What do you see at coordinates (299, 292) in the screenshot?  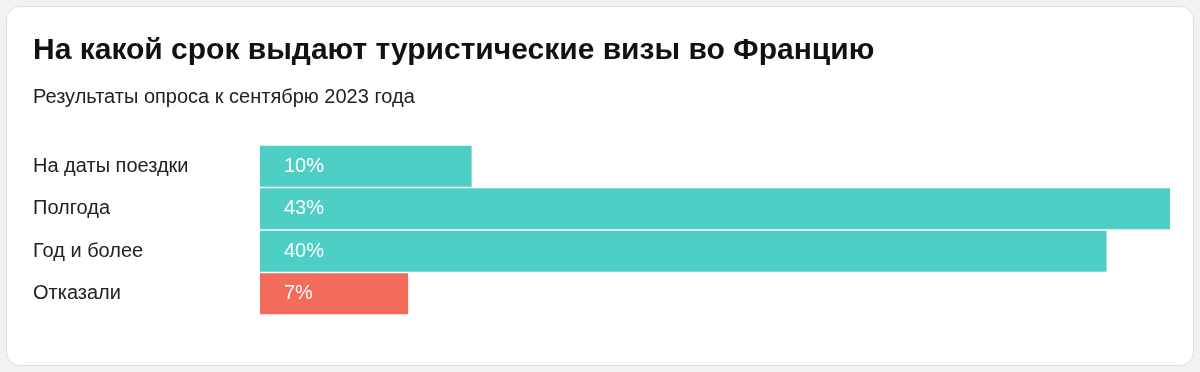 I see `data-label: 7%` at bounding box center [299, 292].